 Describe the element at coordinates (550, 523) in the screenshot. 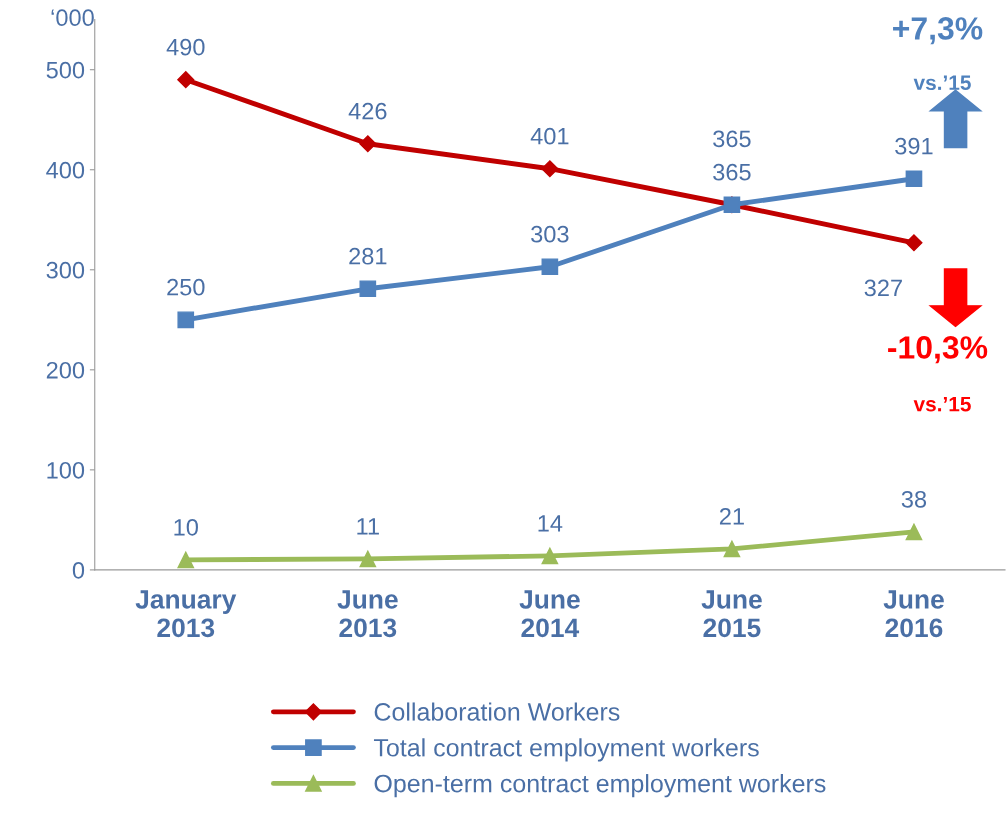

I see `data-label: 14` at that location.